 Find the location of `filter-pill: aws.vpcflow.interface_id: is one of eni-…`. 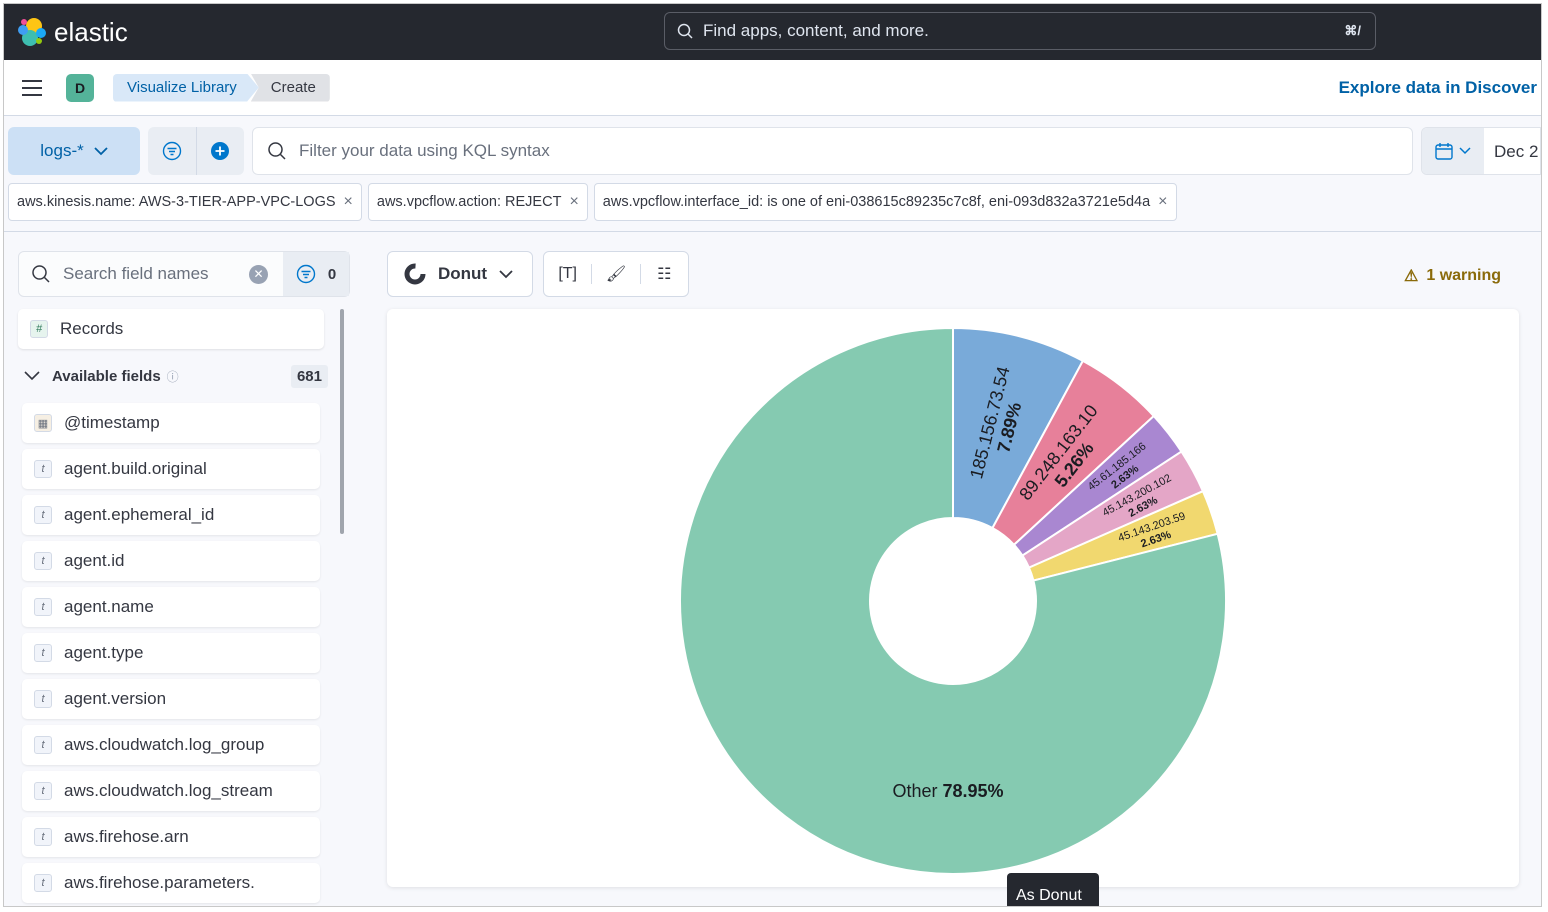

filter-pill: aws.vpcflow.interface_id: is one of eni-… is located at coordinates (885, 202).